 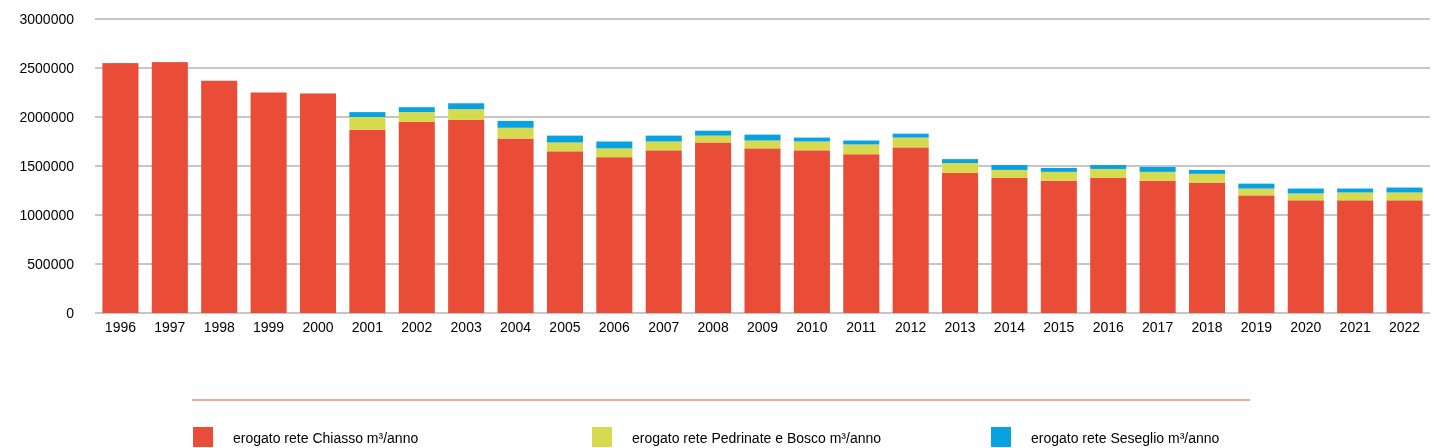 I want to click on x-tick-label: 1999, so click(x=269, y=327).